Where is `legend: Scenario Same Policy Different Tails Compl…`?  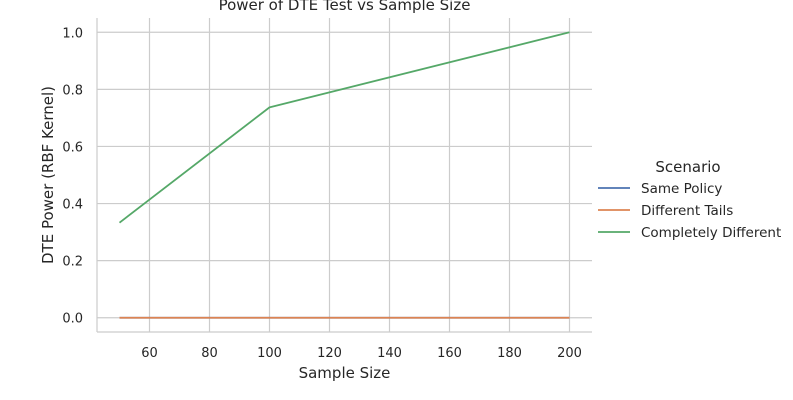 legend: Scenario Same Policy Different Tails Compl… is located at coordinates (689, 199).